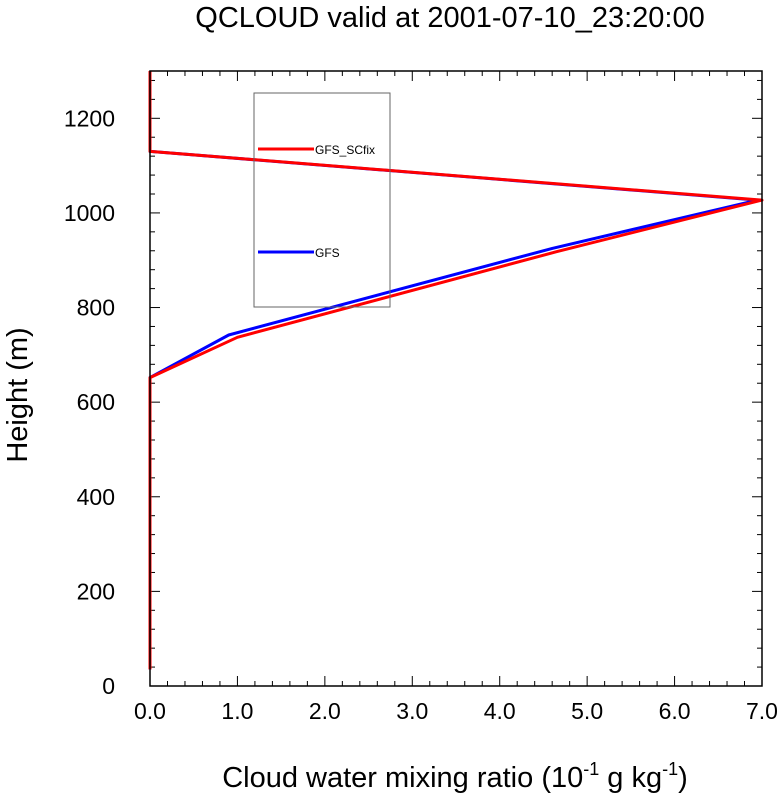 The width and height of the screenshot is (783, 801). I want to click on legend-label-gfs: GFS, so click(327, 253).